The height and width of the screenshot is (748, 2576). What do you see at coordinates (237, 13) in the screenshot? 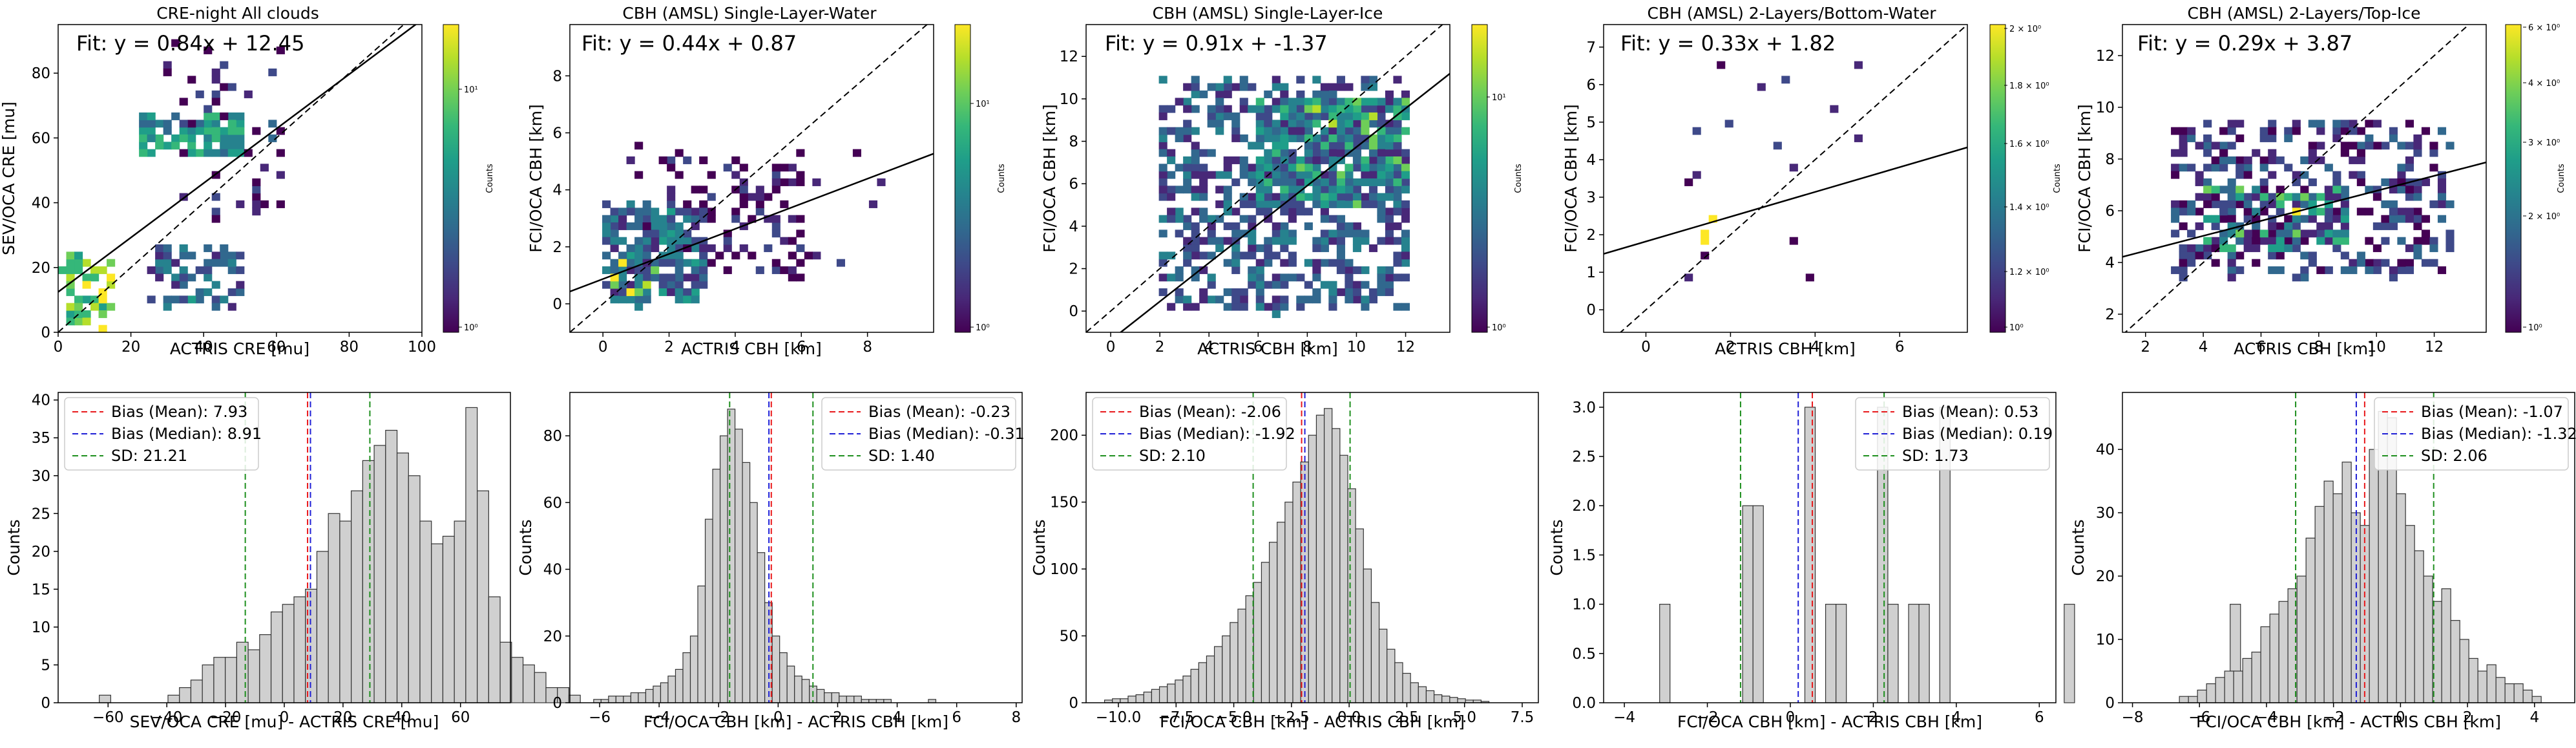
I see `panel-title: CRE-night All clouds` at bounding box center [237, 13].